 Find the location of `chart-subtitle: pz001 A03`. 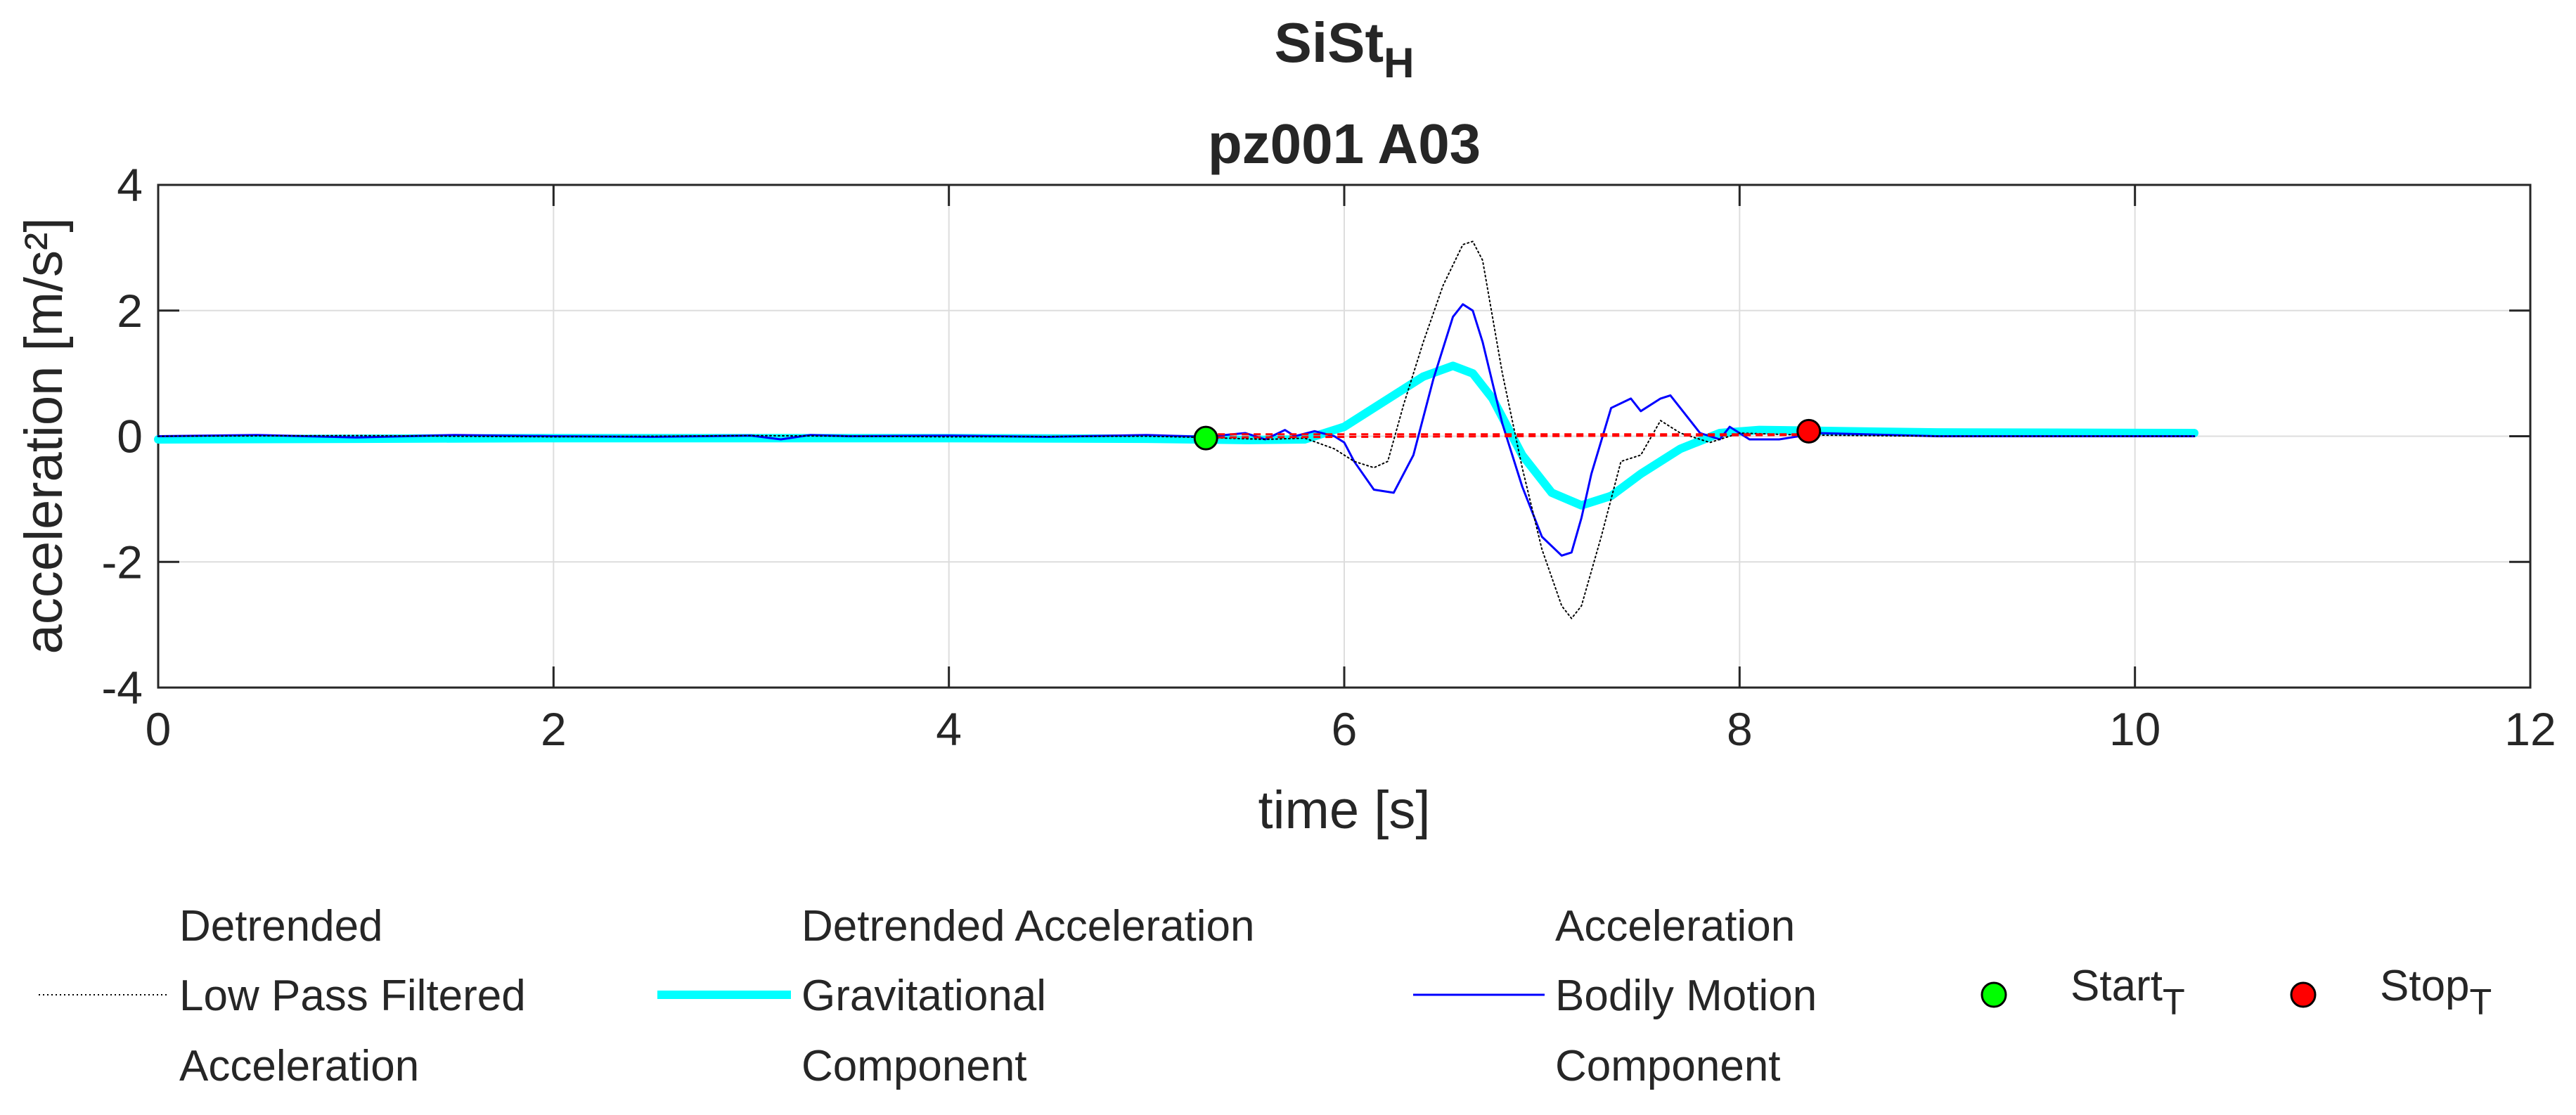

chart-subtitle: pz001 A03 is located at coordinates (1344, 143).